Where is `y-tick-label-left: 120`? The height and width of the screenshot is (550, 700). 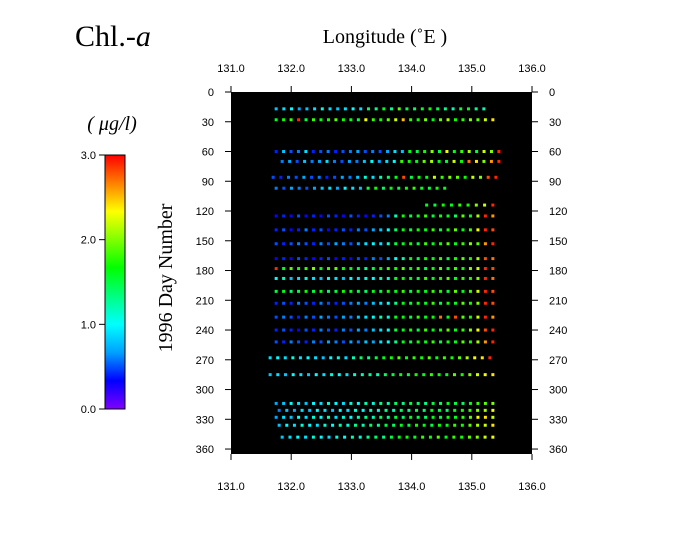 y-tick-label-left: 120 is located at coordinates (205, 212).